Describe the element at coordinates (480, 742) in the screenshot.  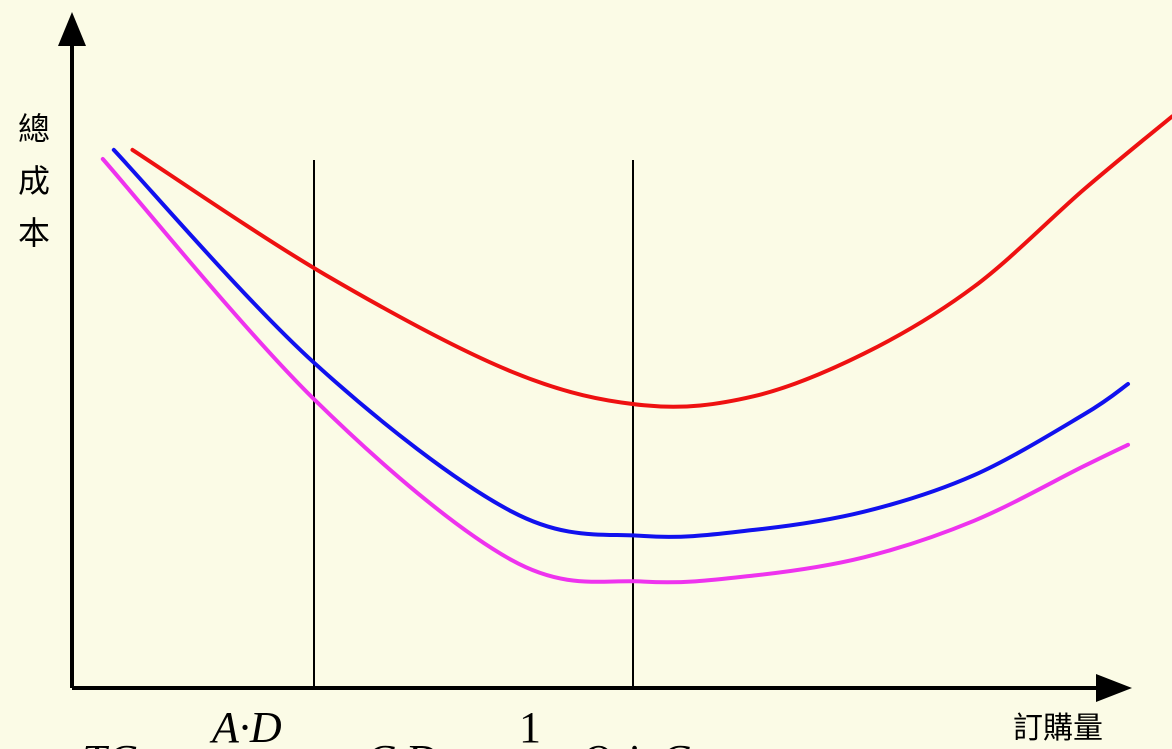
I see `formula-plus-2: +` at that location.